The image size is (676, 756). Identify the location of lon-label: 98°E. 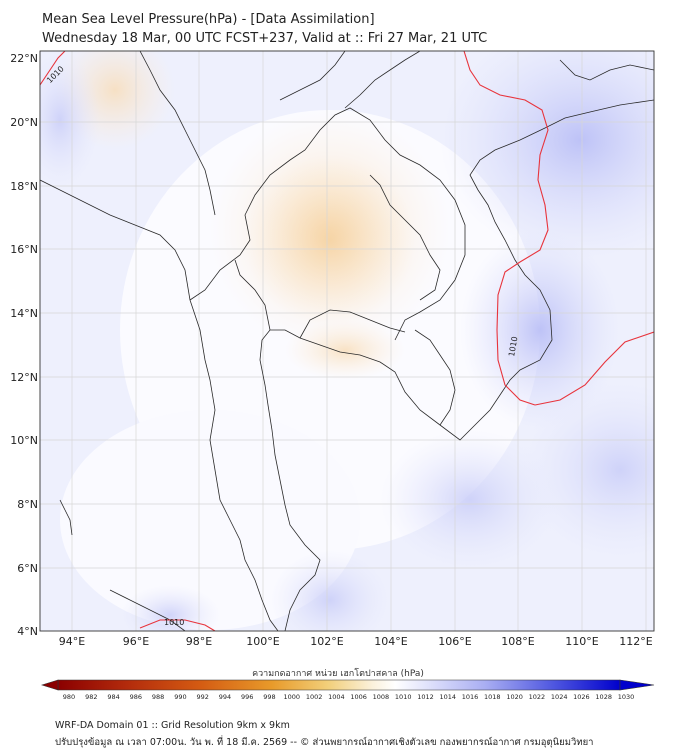
(199, 641).